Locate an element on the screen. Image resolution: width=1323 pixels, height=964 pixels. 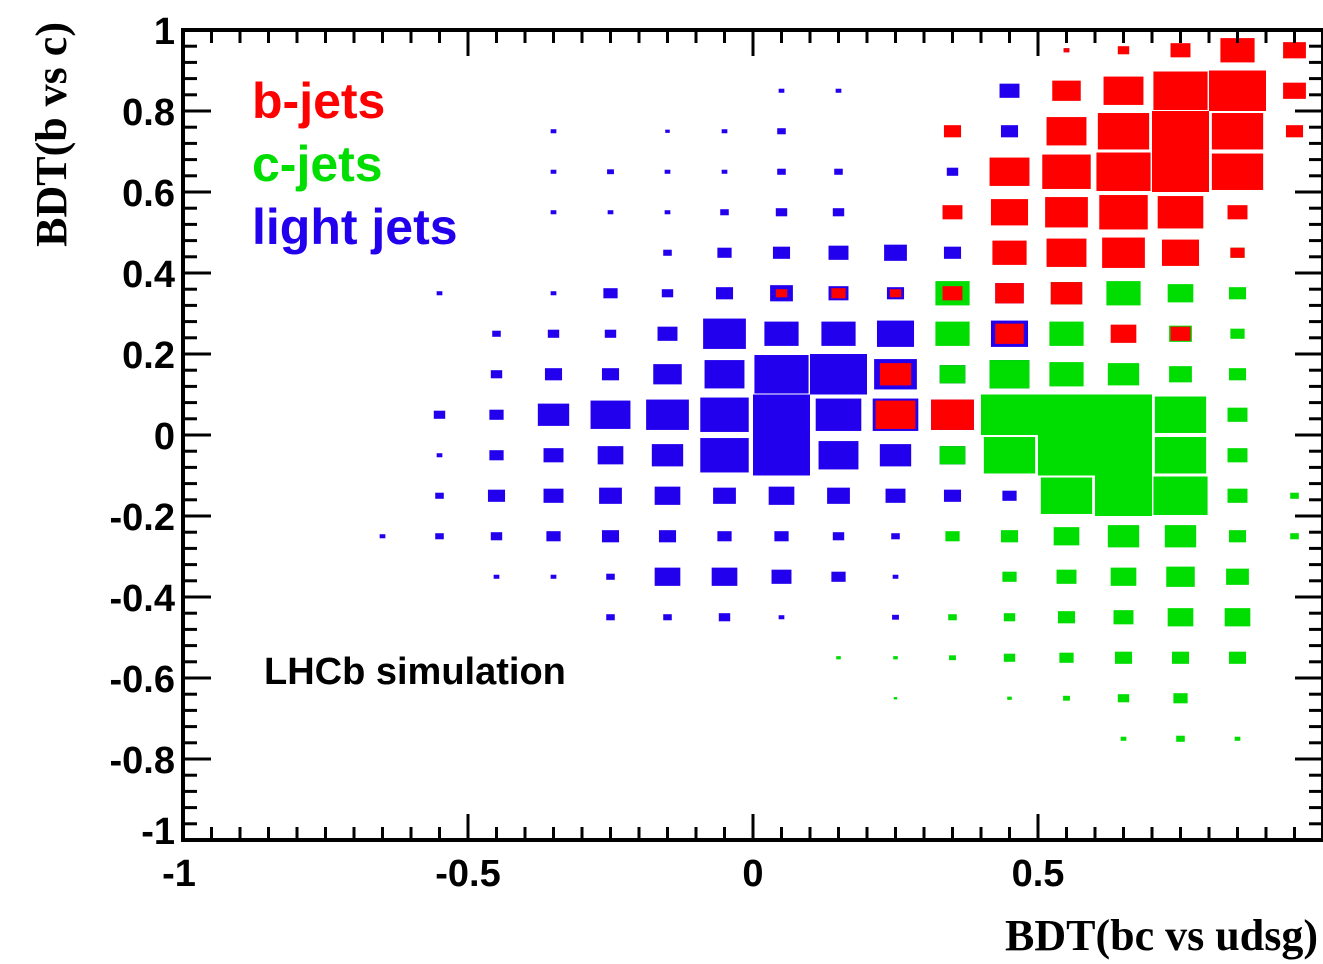
y-tick-label: -0.4 is located at coordinates (142, 599).